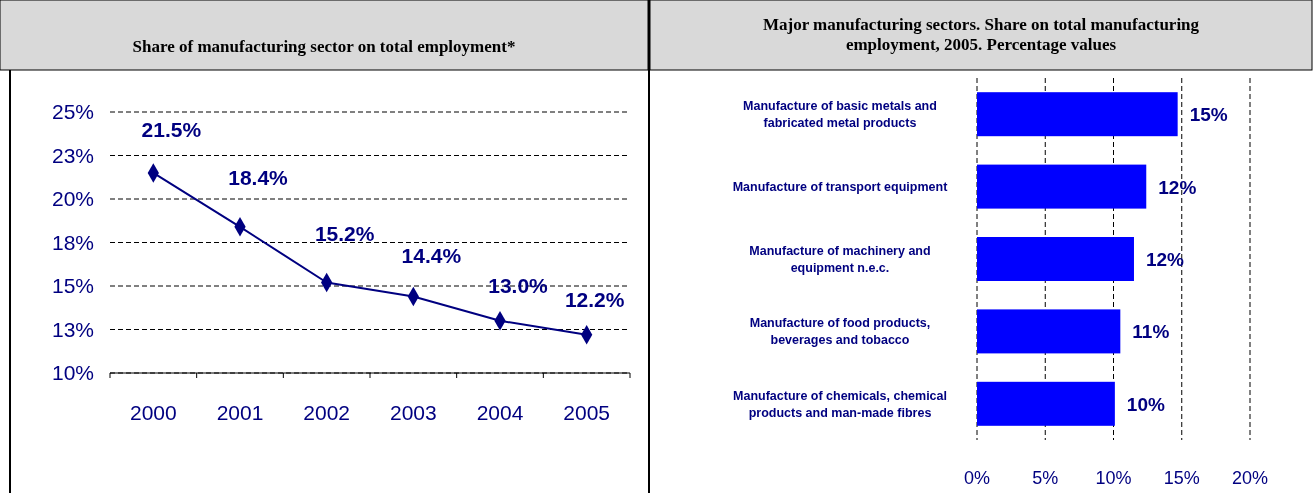  I want to click on x-tick-label: 2005, so click(587, 412).